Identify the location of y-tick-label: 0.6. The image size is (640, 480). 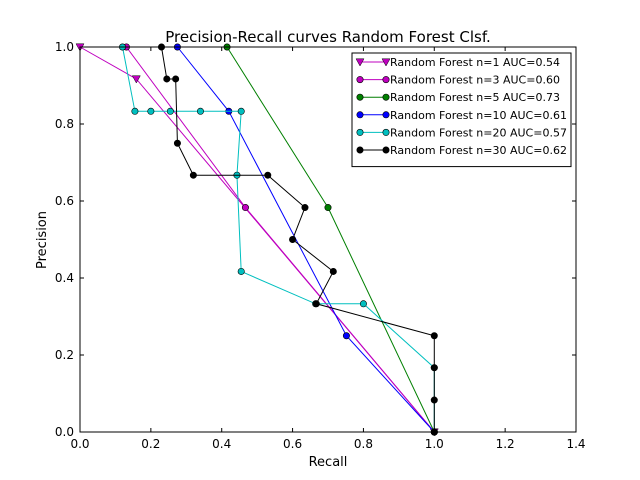
(64, 201).